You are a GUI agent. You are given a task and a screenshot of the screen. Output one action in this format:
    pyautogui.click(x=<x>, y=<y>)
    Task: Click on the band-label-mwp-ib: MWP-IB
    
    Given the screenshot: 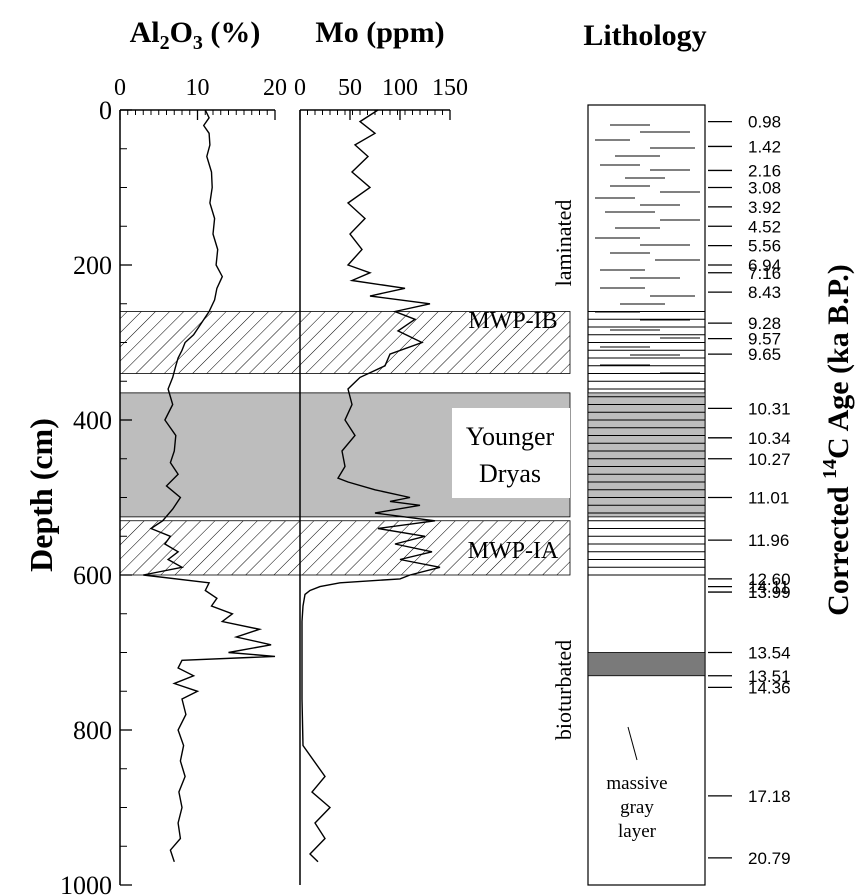 What is the action you would take?
    pyautogui.click(x=512, y=321)
    